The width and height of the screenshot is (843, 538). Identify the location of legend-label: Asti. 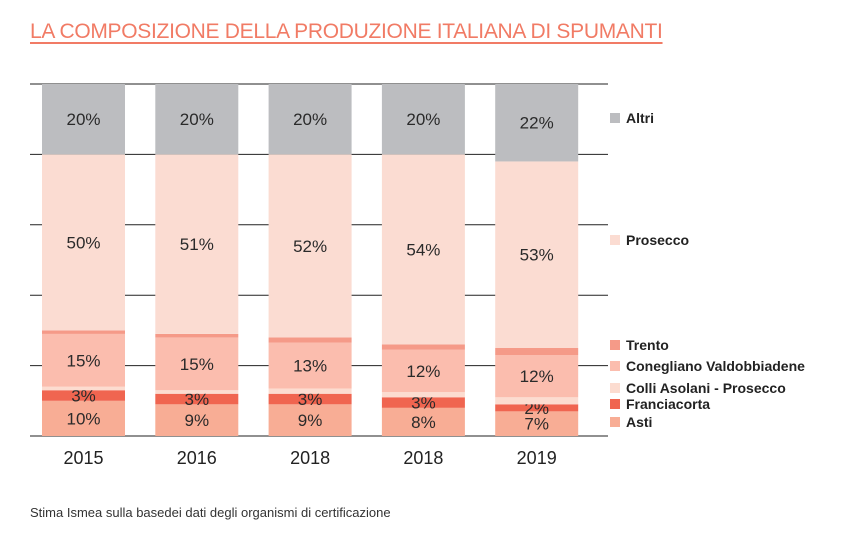
(639, 422).